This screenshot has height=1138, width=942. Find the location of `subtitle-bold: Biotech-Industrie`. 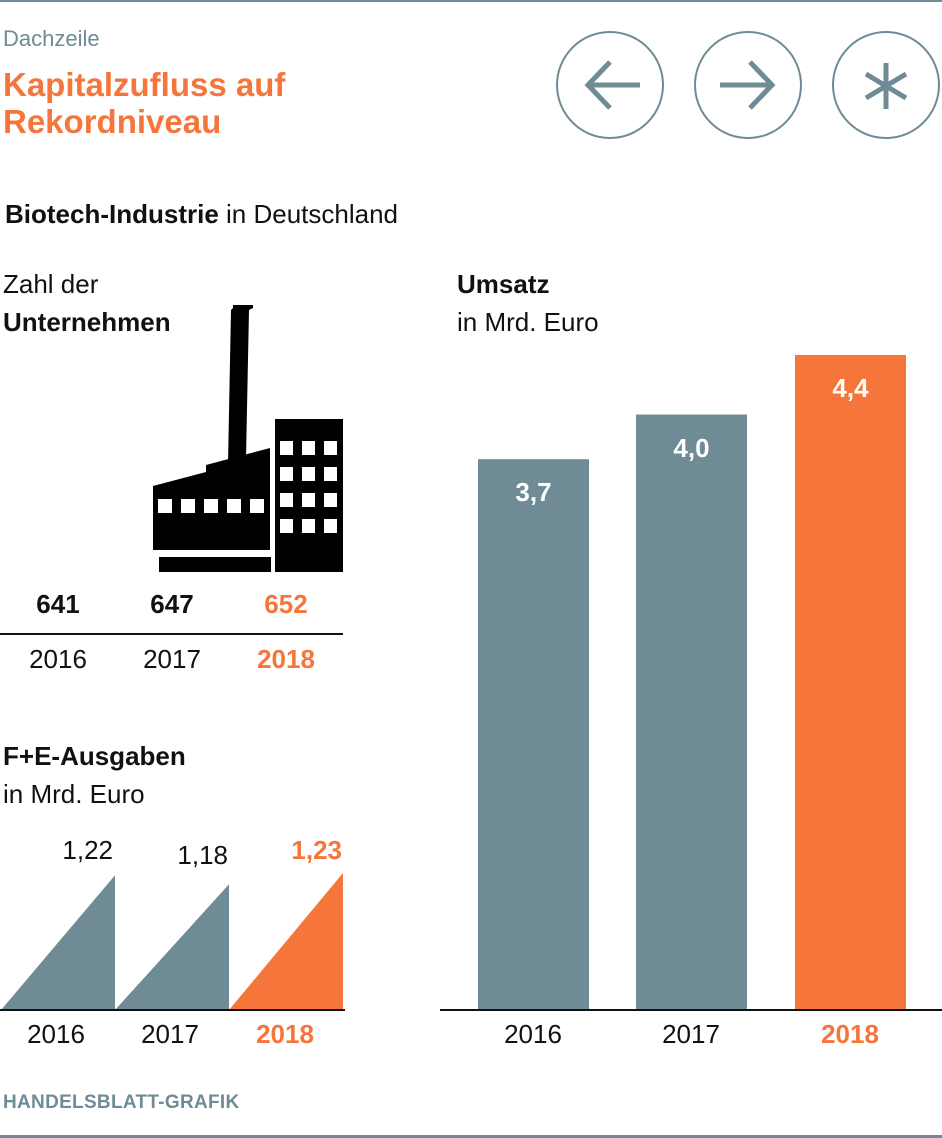

subtitle-bold: Biotech-Industrie is located at coordinates (112, 214).